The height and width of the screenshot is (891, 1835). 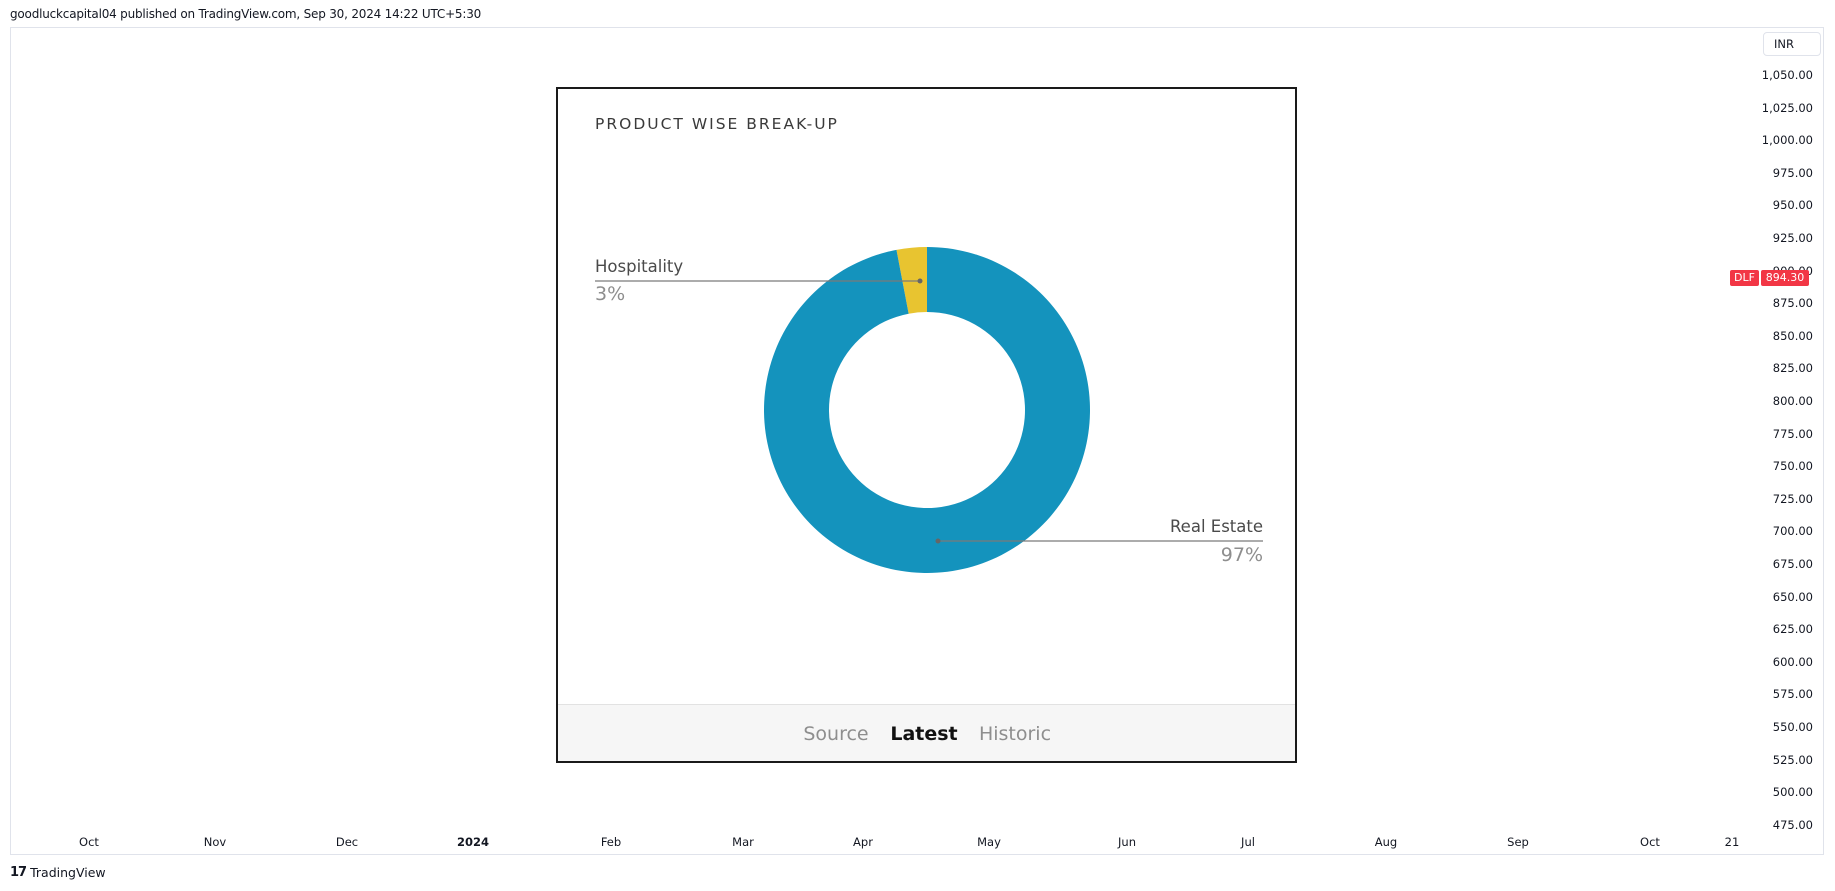 I want to click on price-label: 1,025.00, so click(x=1787, y=107).